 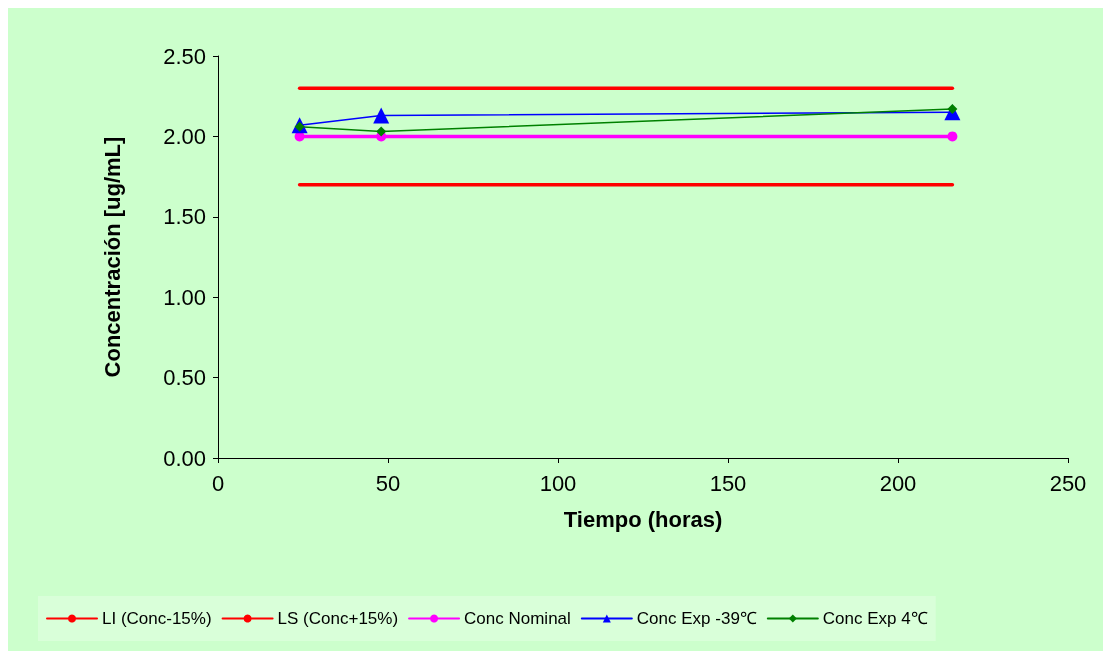 What do you see at coordinates (112, 257) in the screenshot?
I see `y-axis-title: Concentración [ug/mL]` at bounding box center [112, 257].